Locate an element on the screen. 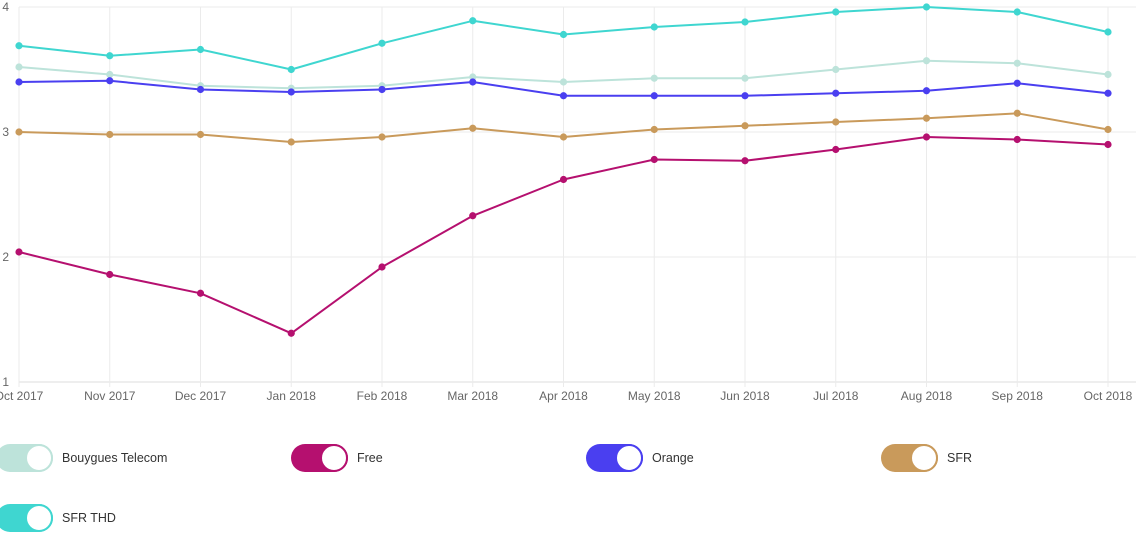 The height and width of the screenshot is (536, 1136). y-tick-label: 1 is located at coordinates (5, 382).